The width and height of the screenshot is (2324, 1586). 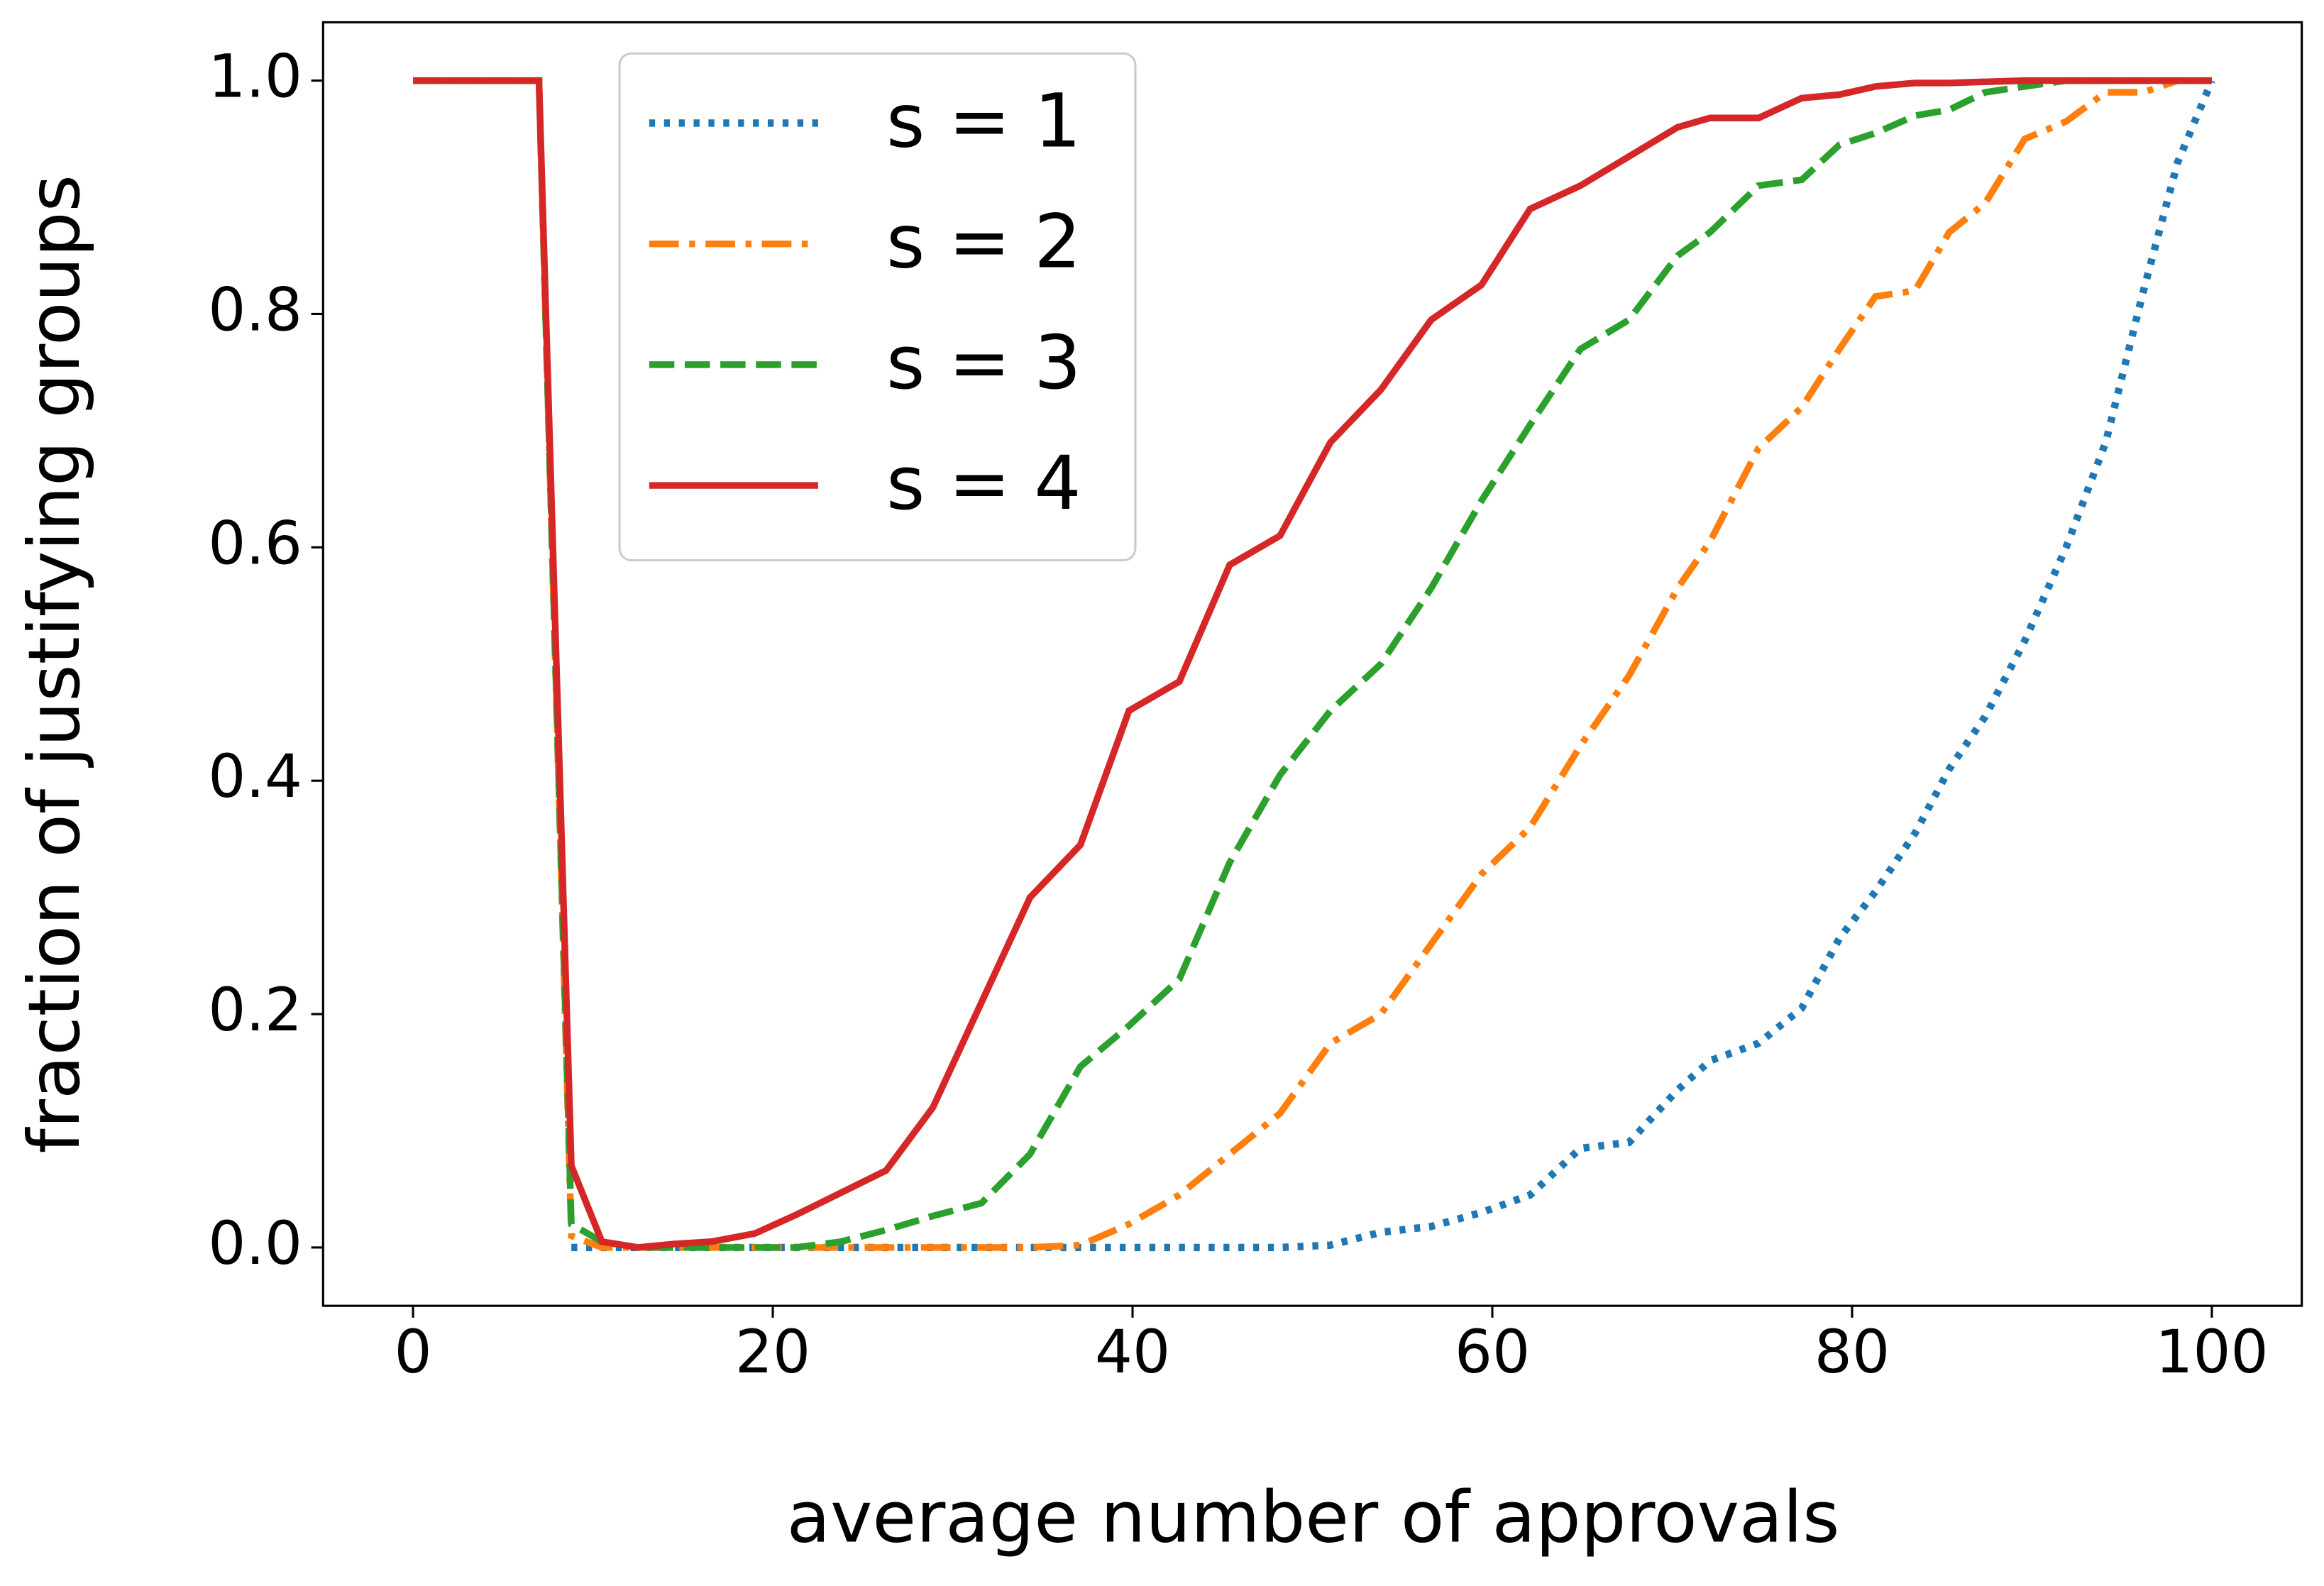 What do you see at coordinates (983, 362) in the screenshot?
I see `legend-label: s = 3` at bounding box center [983, 362].